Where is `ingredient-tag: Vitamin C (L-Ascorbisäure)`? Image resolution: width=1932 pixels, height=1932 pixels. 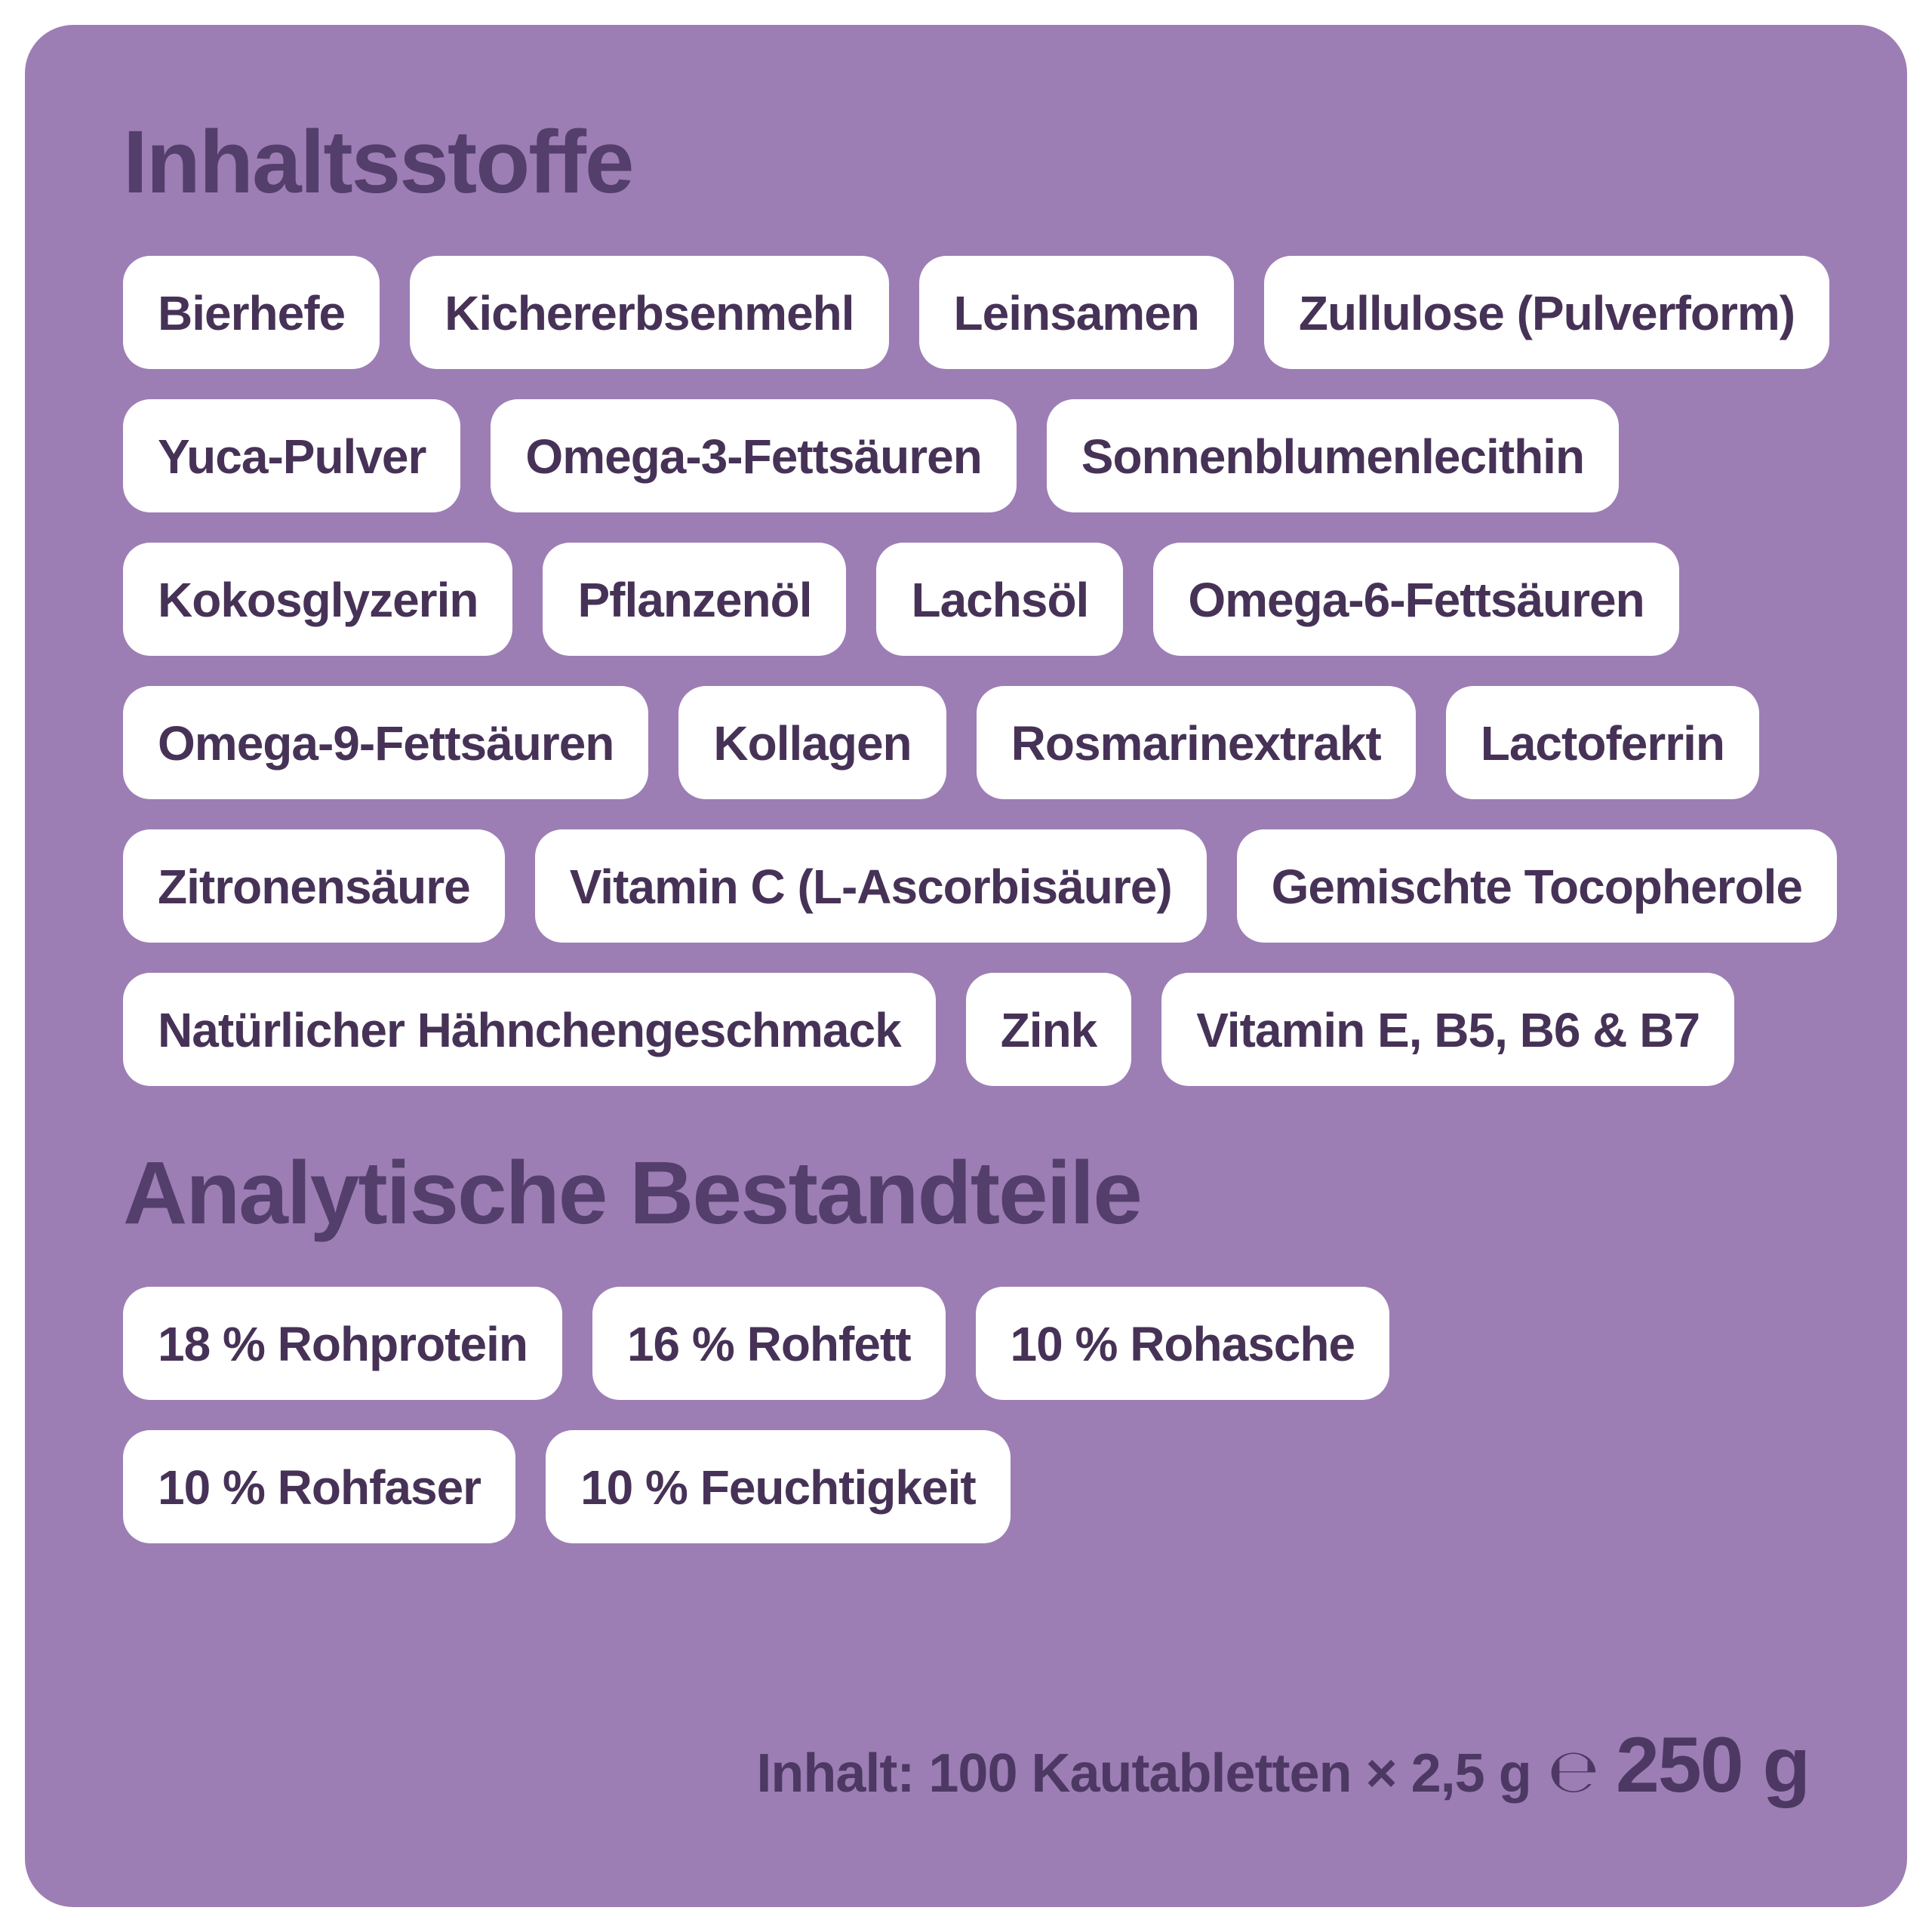
ingredient-tag: Vitamin C (L-Ascorbisäure) is located at coordinates (870, 886).